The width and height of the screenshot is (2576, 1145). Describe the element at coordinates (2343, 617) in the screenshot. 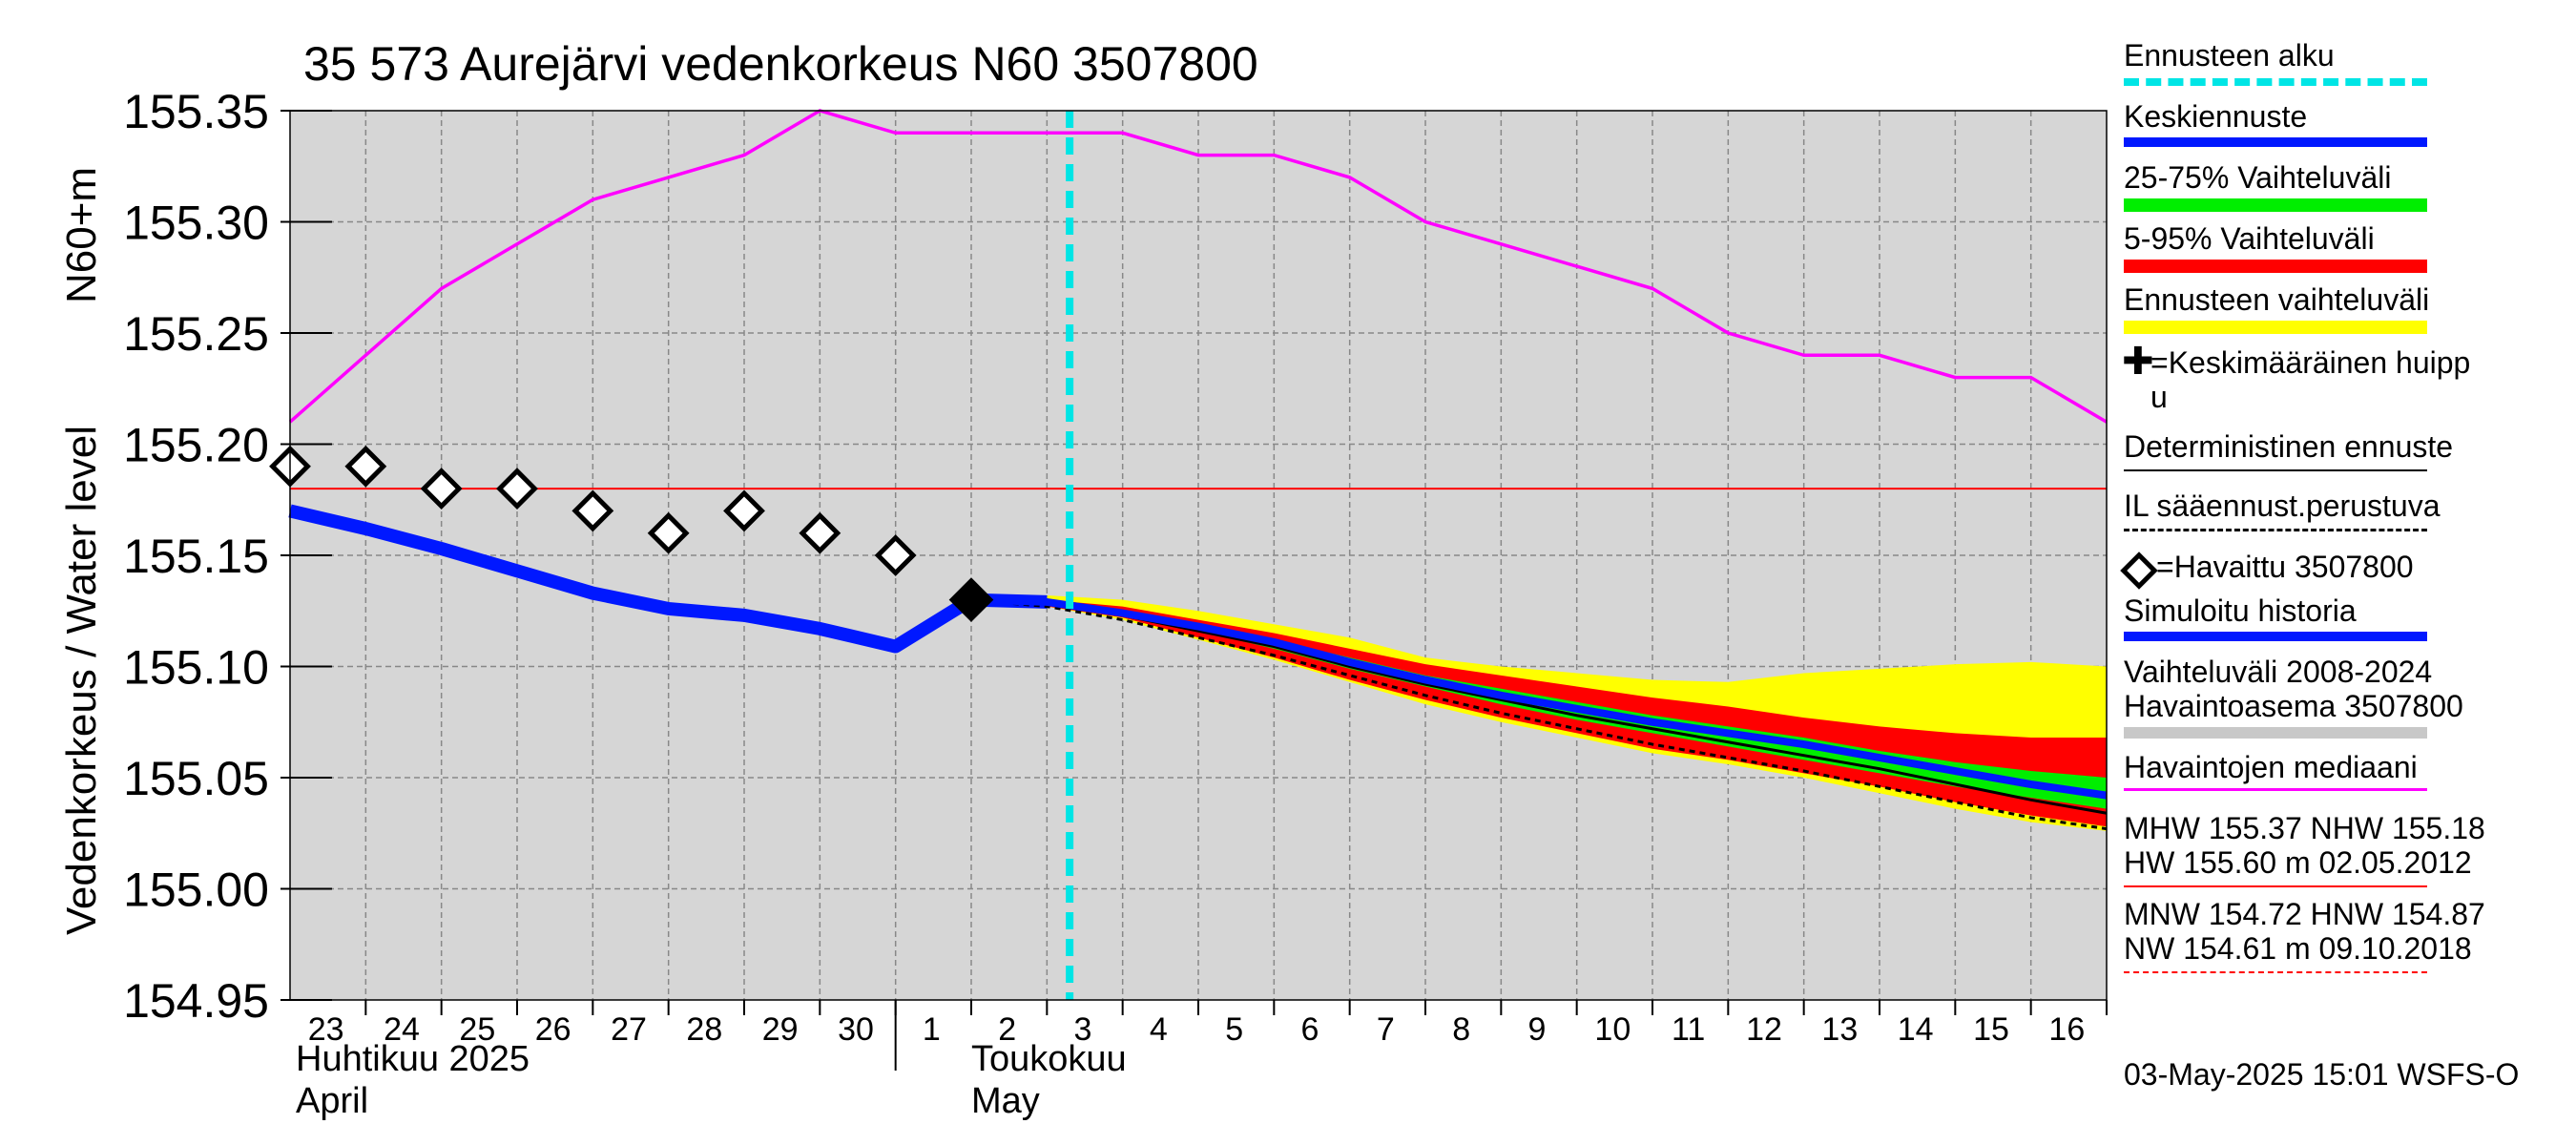

I see `legend-simulated: Simuloitu historia` at that location.